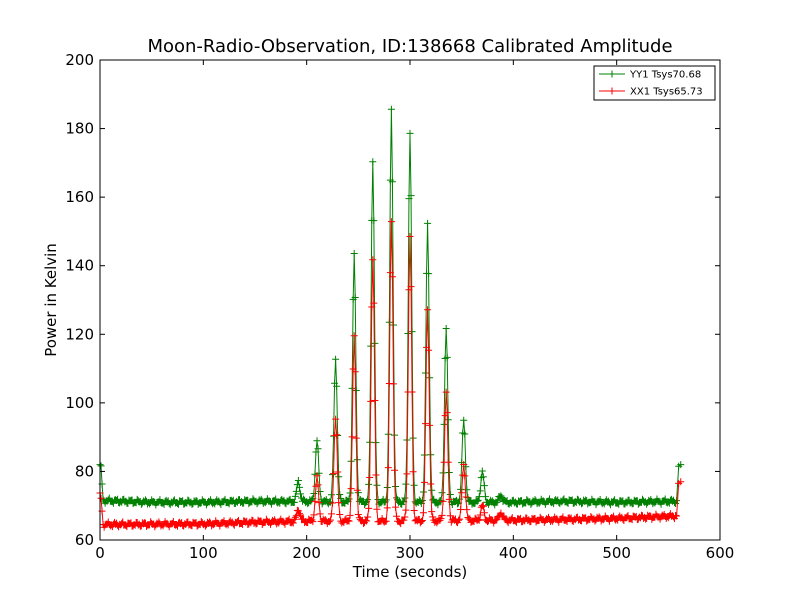 The width and height of the screenshot is (800, 600). Describe the element at coordinates (84, 540) in the screenshot. I see `y-tick-label: 60` at that location.